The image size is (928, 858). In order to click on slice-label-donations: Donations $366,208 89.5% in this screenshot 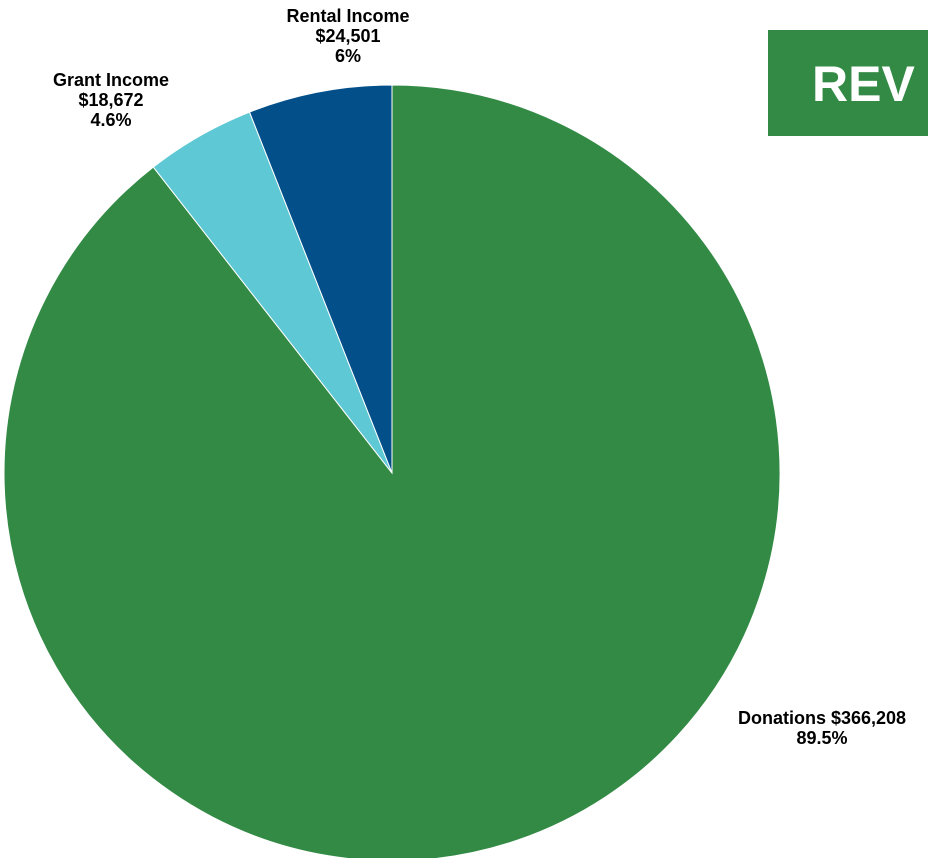, I will do `click(822, 728)`.